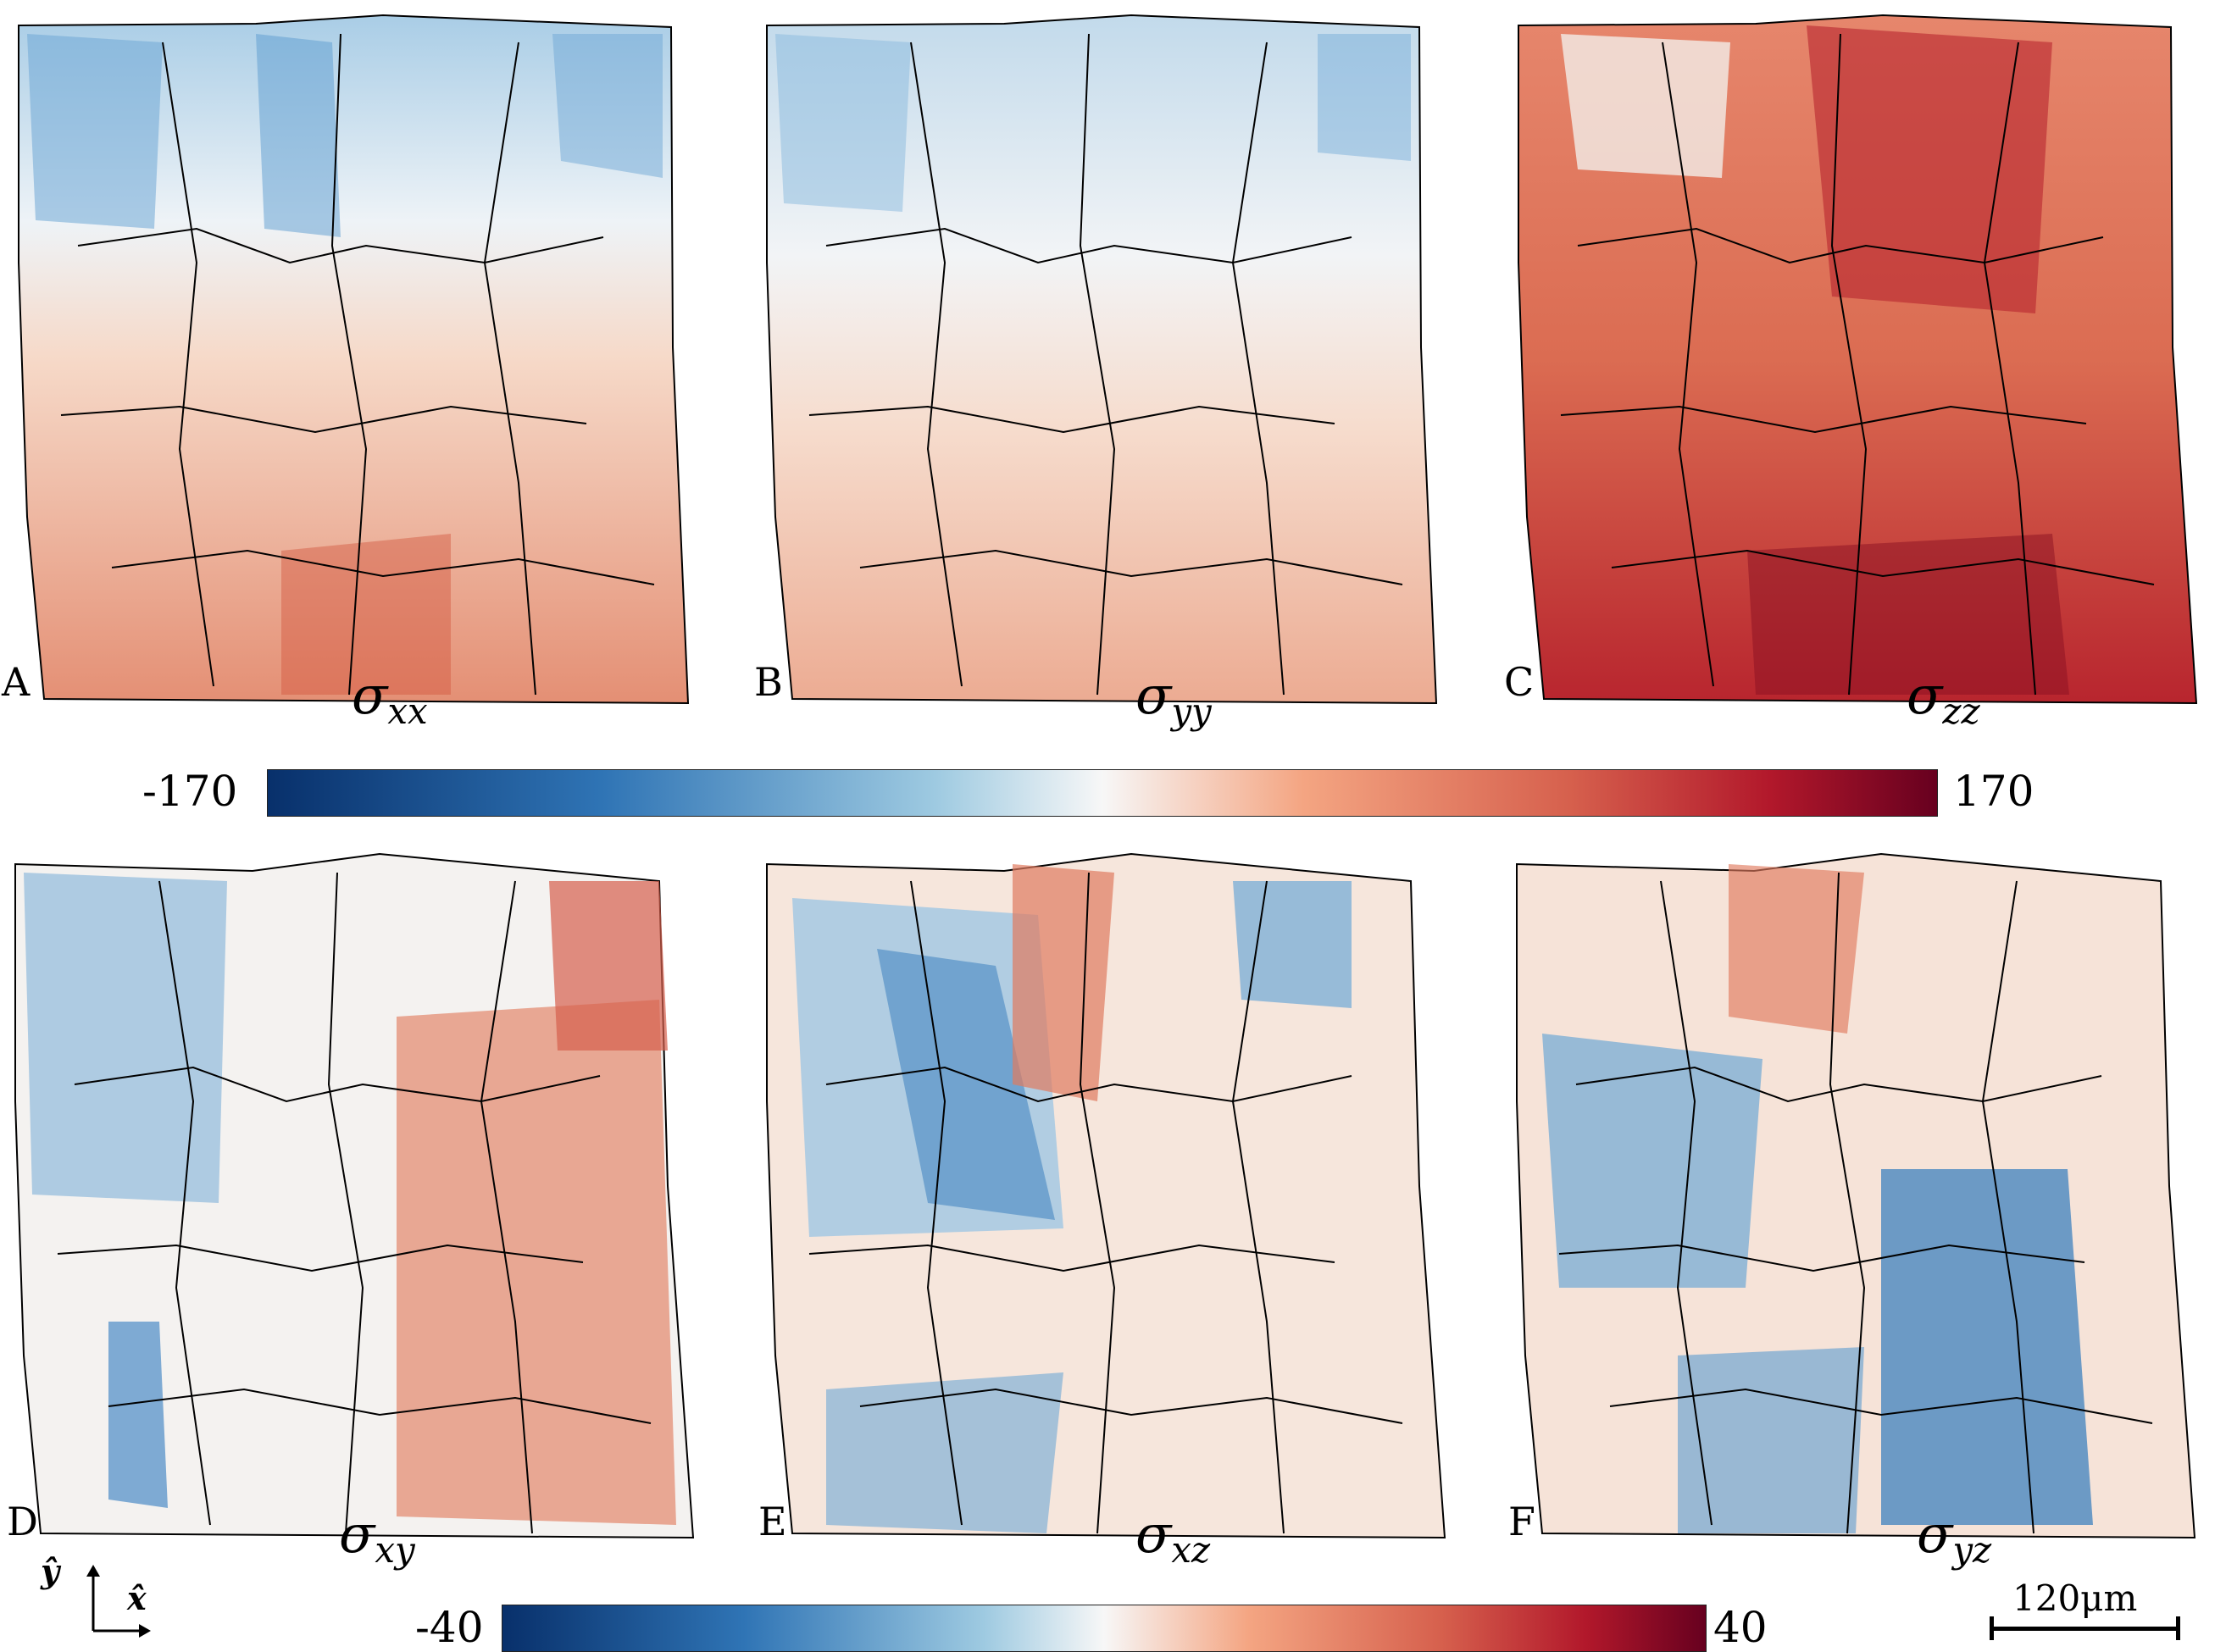  I want to click on panel-label-e: E, so click(772, 1521).